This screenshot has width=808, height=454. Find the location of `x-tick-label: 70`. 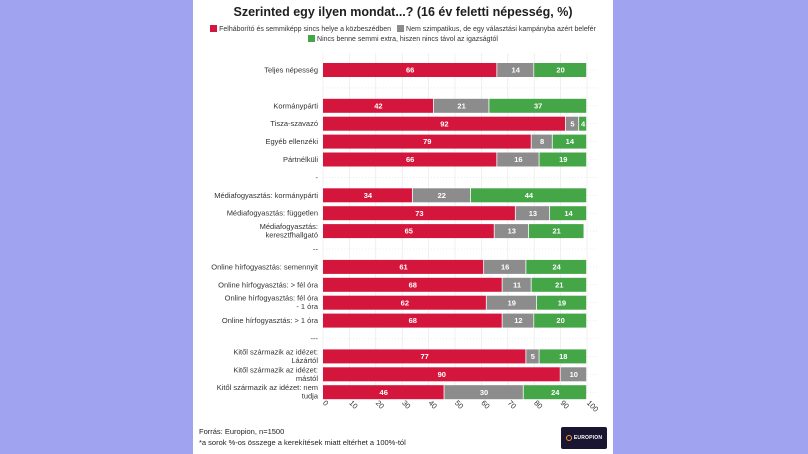

x-tick-label: 70 is located at coordinates (512, 404).